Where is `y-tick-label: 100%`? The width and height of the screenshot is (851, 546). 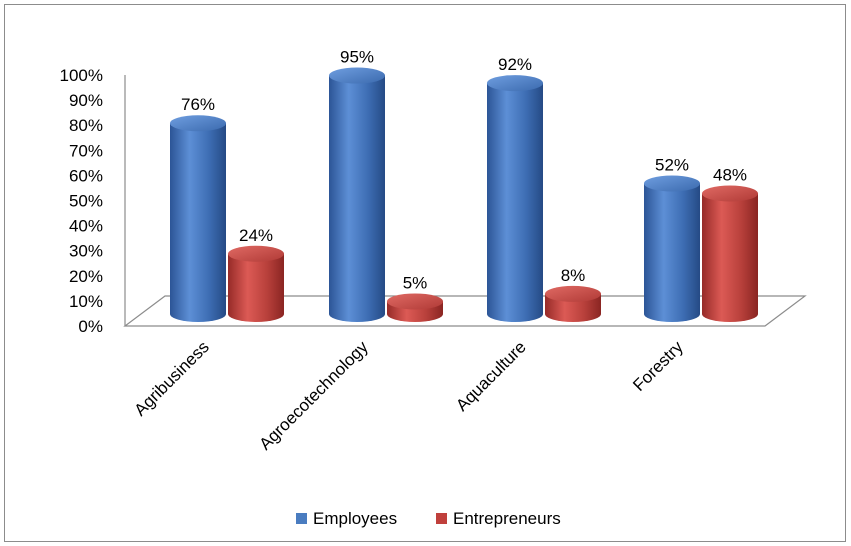 y-tick-label: 100% is located at coordinates (81, 75).